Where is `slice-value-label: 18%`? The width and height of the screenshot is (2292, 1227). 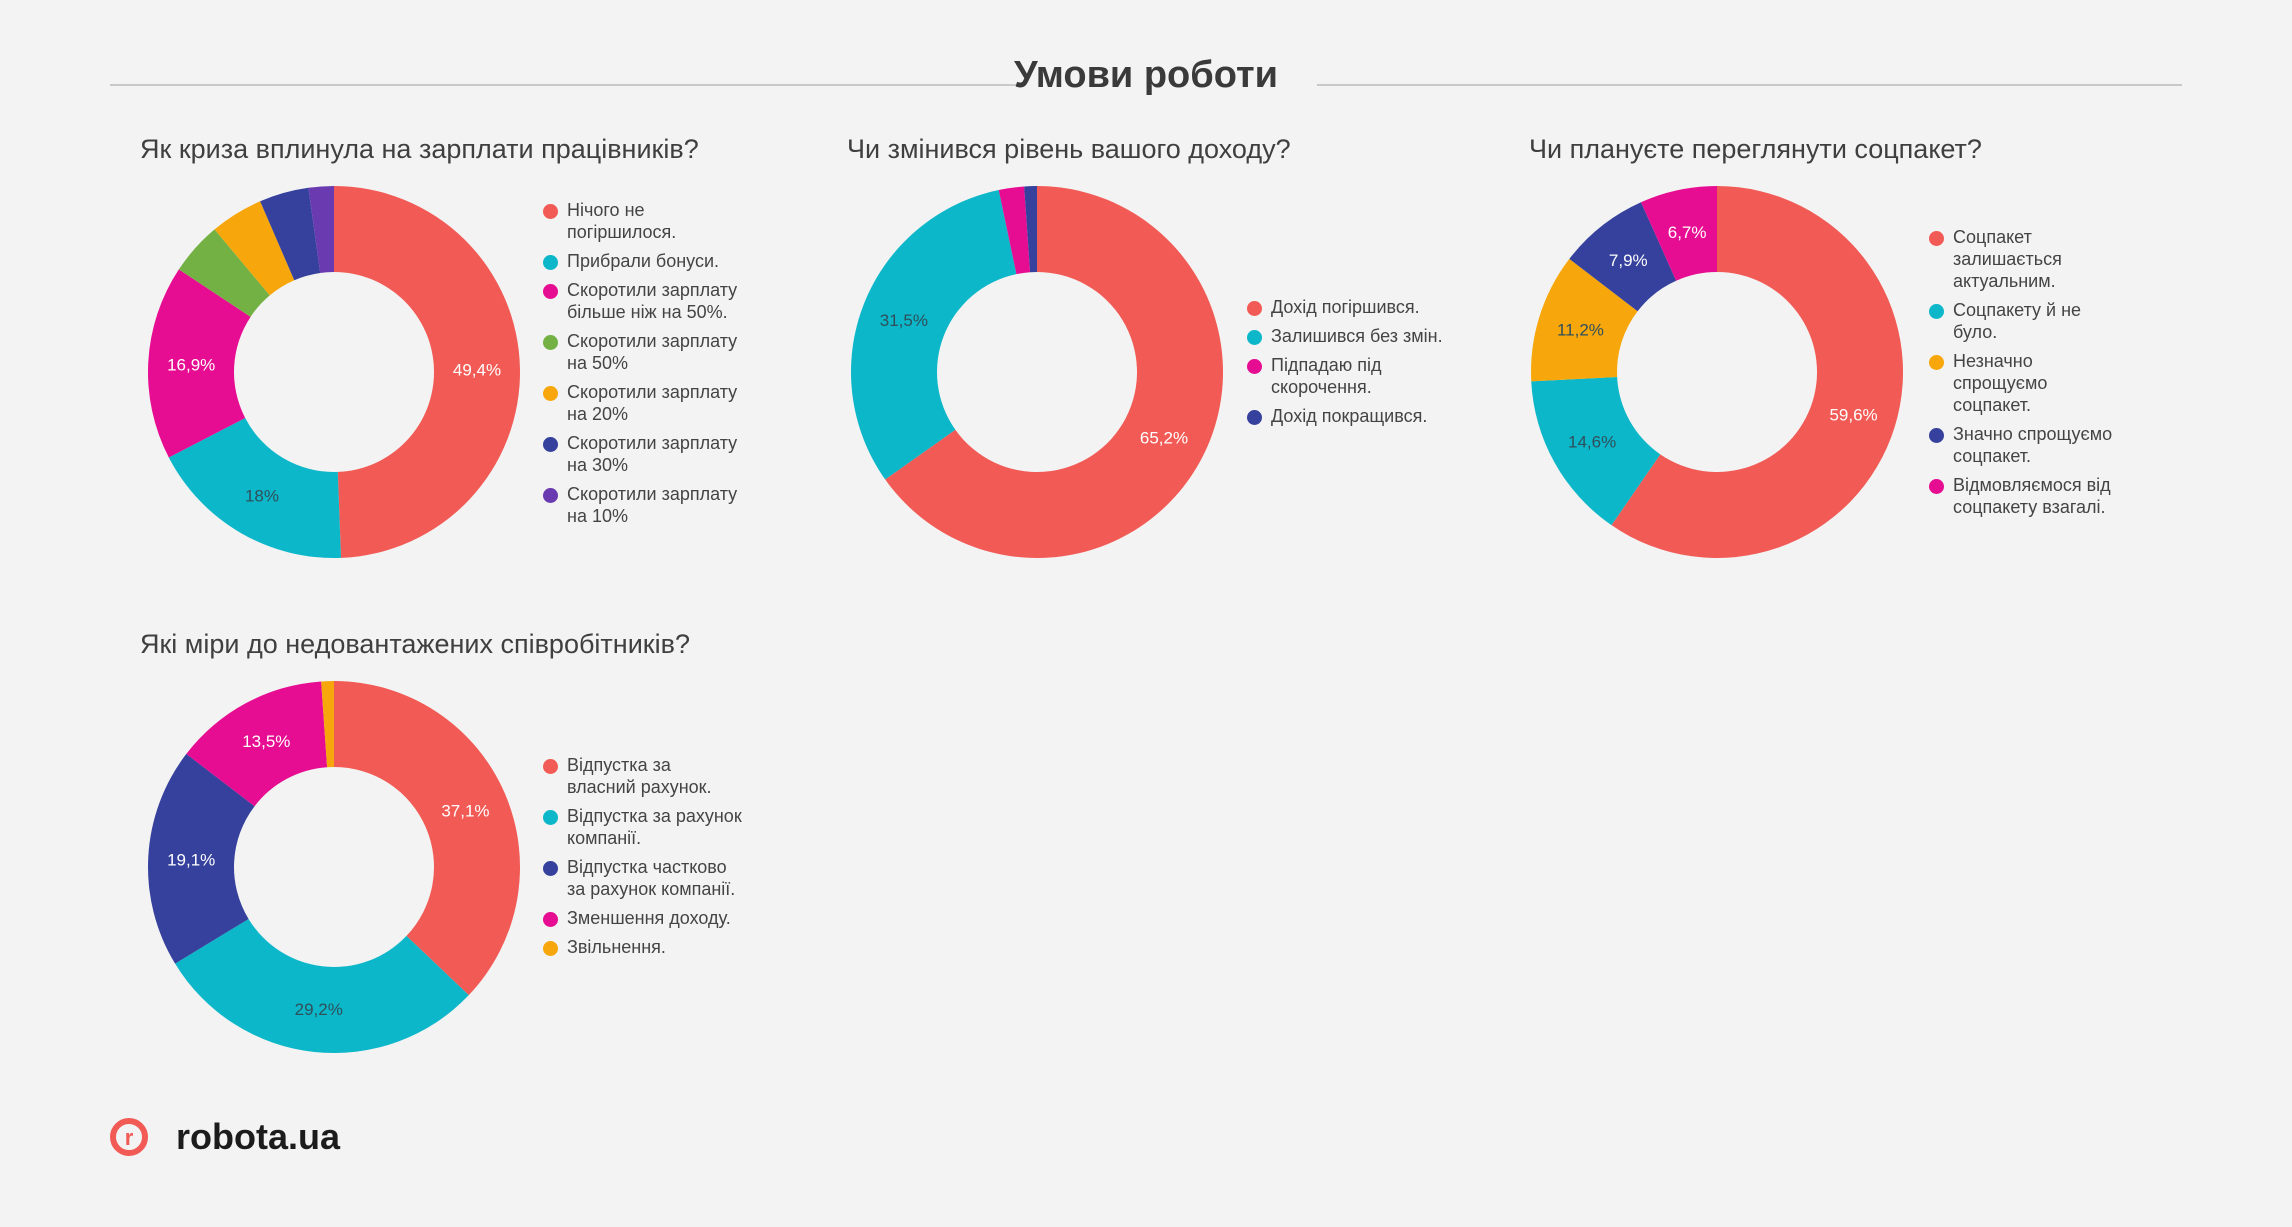
slice-value-label: 18% is located at coordinates (262, 496).